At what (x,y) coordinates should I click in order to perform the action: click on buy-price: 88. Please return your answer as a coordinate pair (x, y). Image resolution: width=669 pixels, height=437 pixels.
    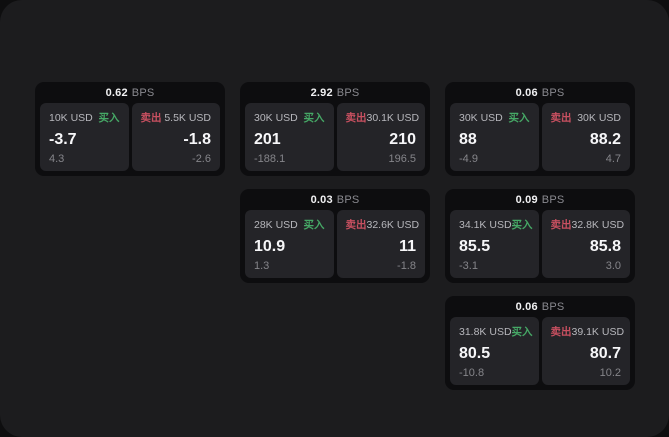
    Looking at the image, I should click on (468, 139).